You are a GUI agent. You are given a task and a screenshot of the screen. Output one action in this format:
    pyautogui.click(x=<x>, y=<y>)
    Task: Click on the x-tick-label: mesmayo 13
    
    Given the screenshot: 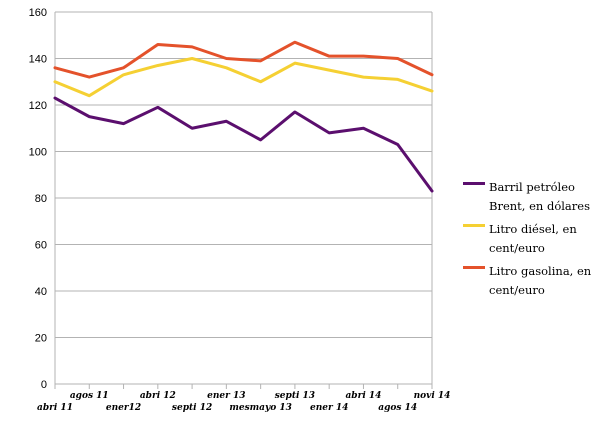 What is the action you would take?
    pyautogui.click(x=260, y=408)
    